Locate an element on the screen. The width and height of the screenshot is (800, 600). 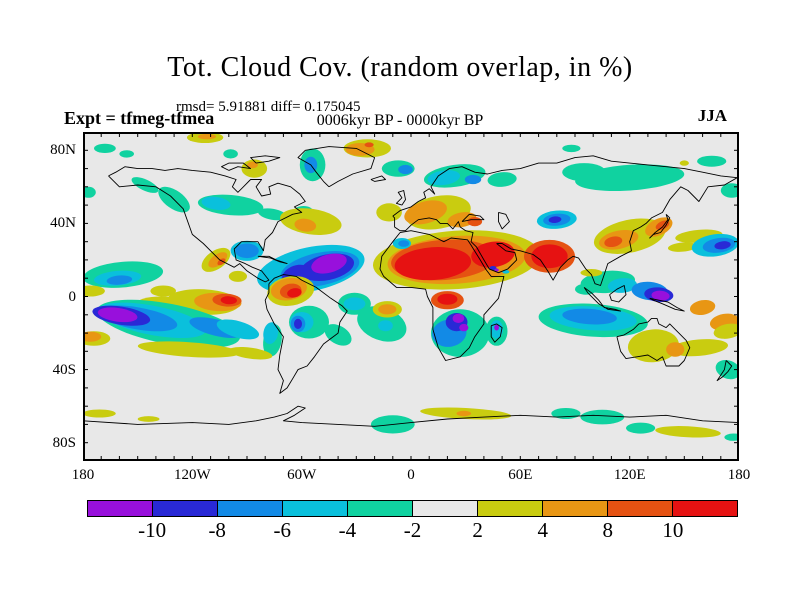
plot-title: Tot. Cloud Cov. (random overlap, in %) is located at coordinates (400, 67).